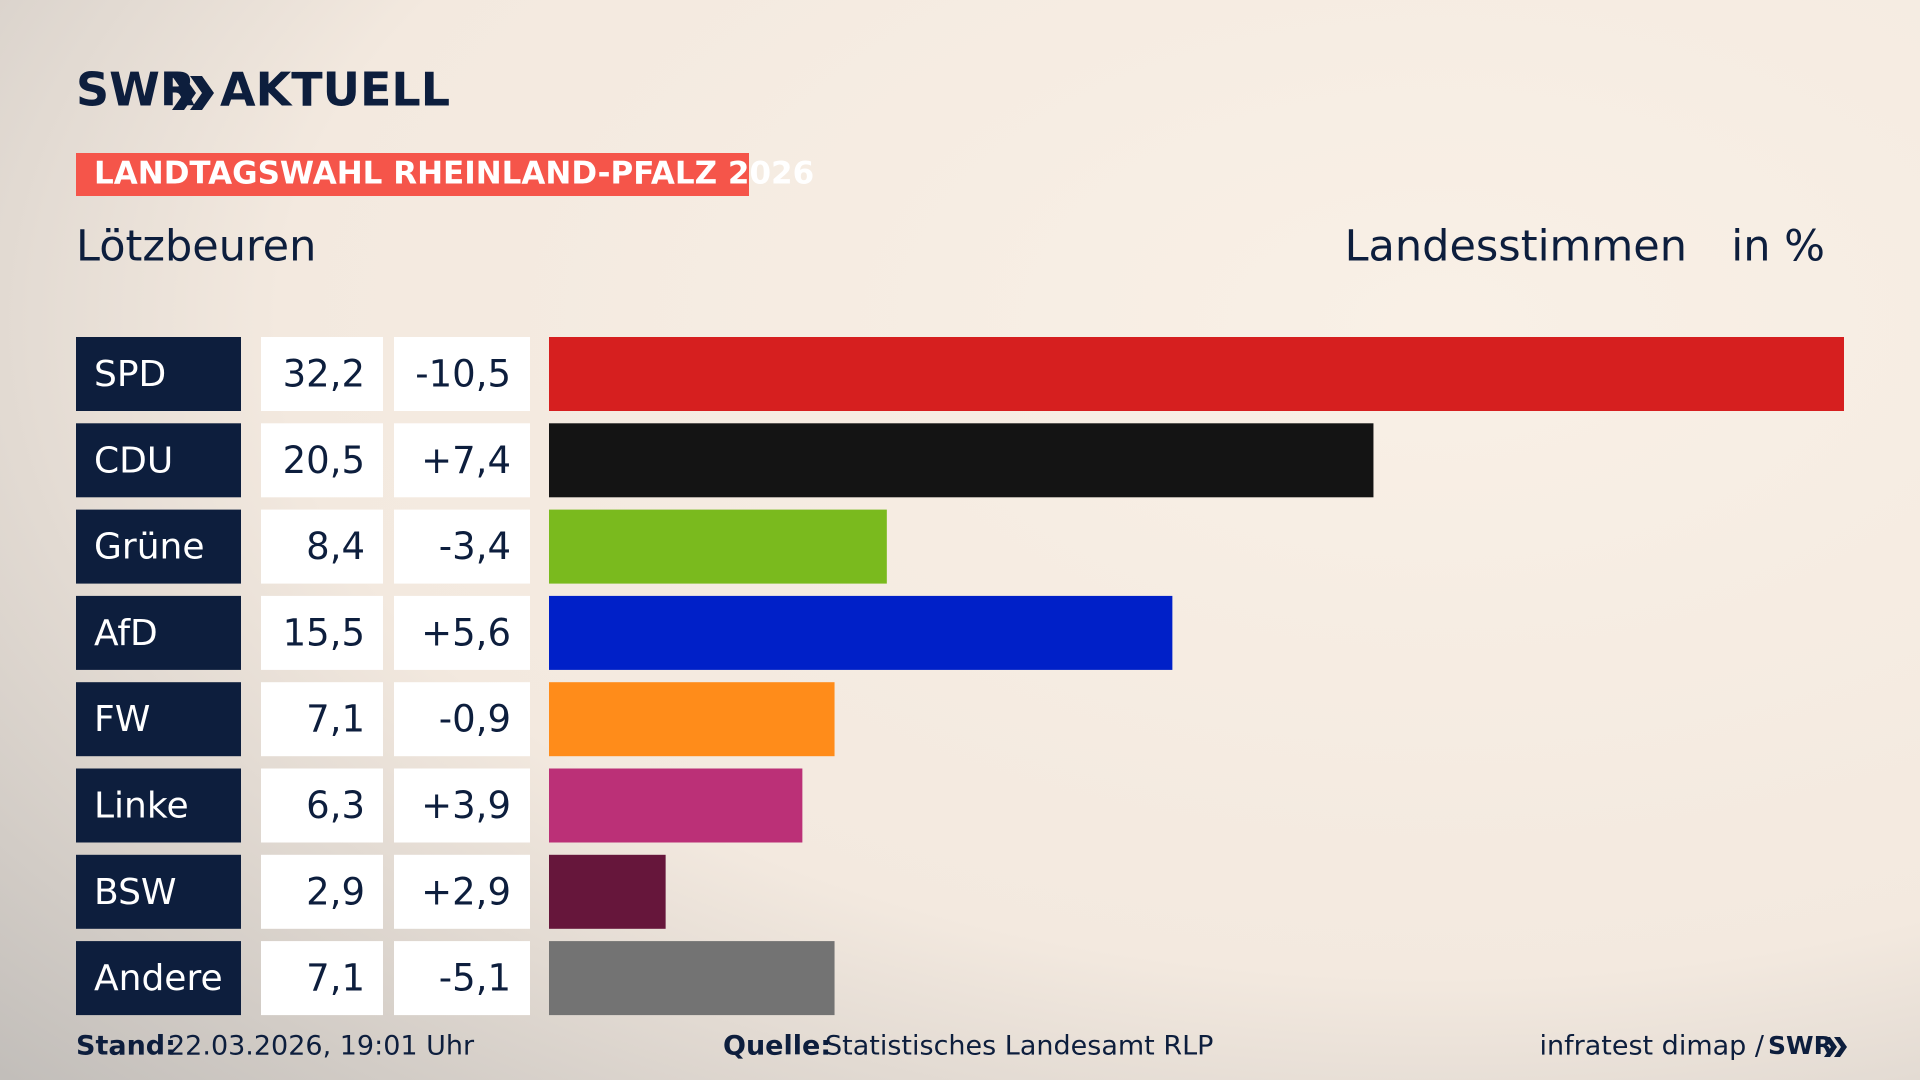 This screenshot has width=1920, height=1080. I want to click on change-label: -0,9, so click(475, 719).